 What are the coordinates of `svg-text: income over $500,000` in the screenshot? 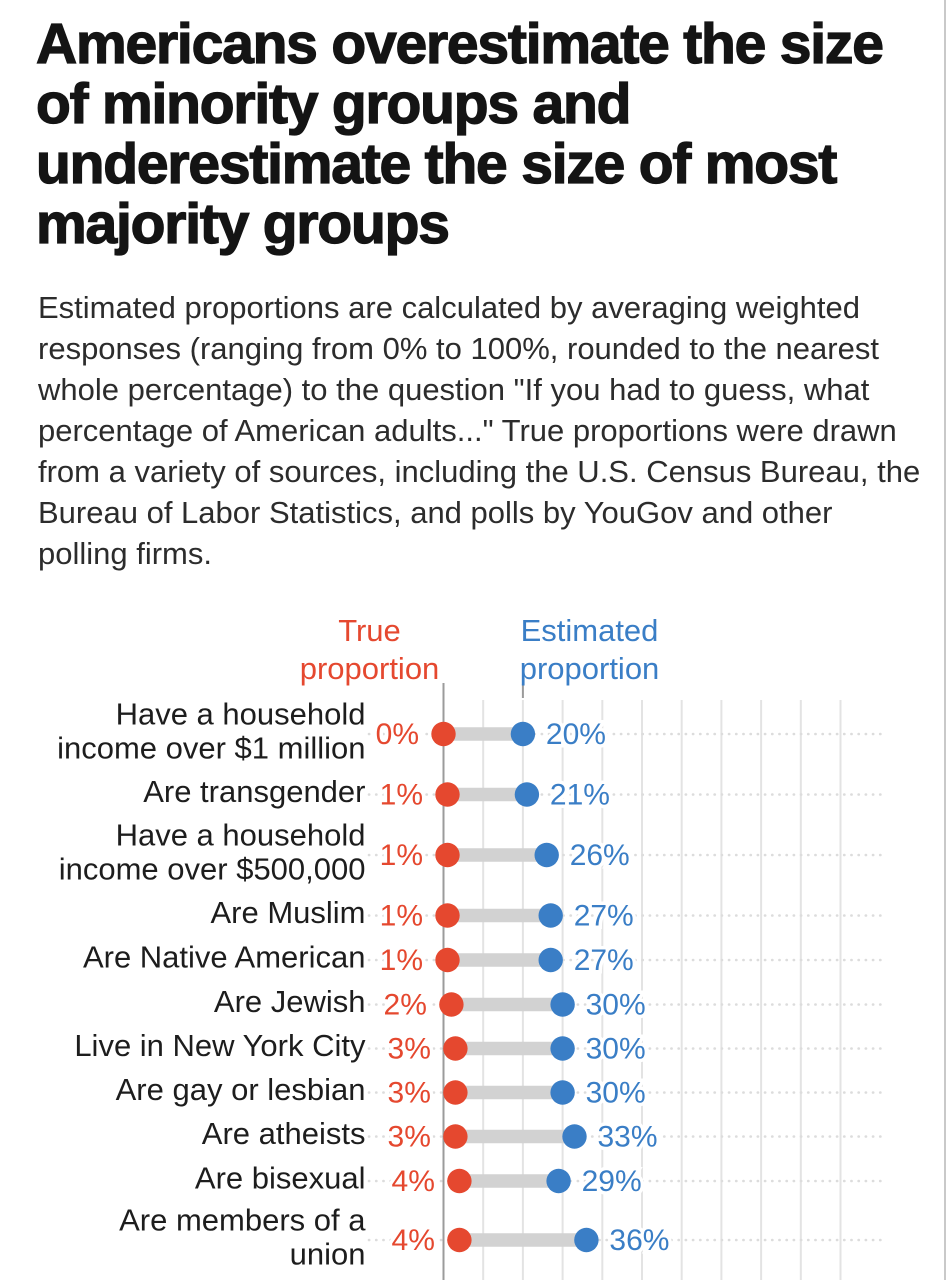 It's located at (212, 869).